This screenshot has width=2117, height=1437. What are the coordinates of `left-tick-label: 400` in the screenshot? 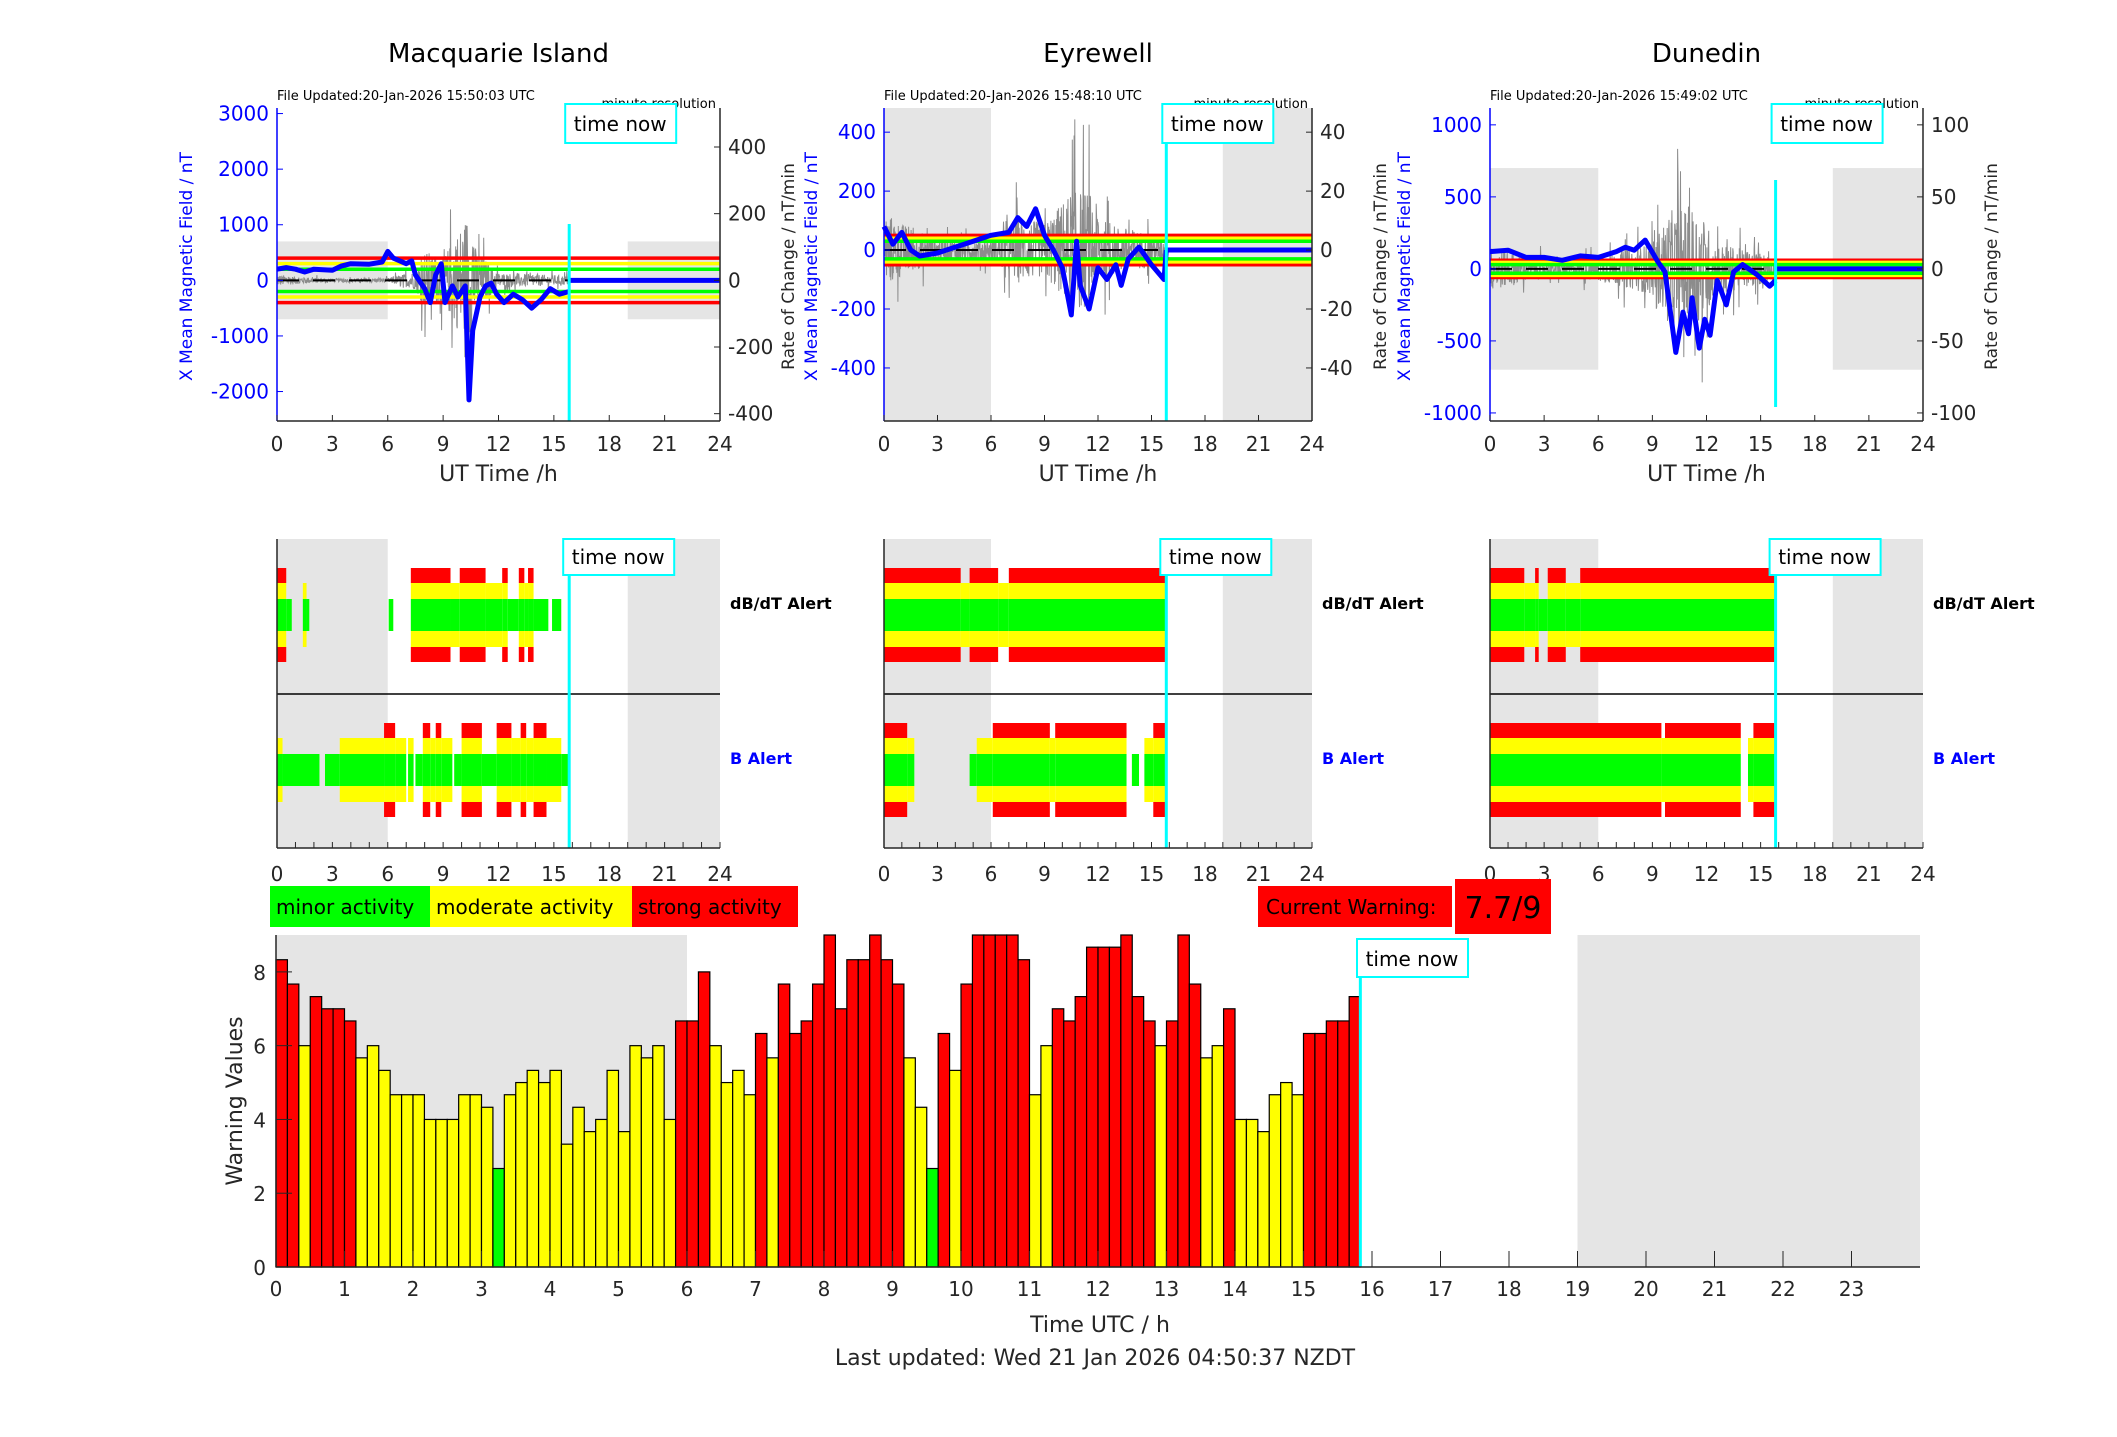 It's located at (857, 132).